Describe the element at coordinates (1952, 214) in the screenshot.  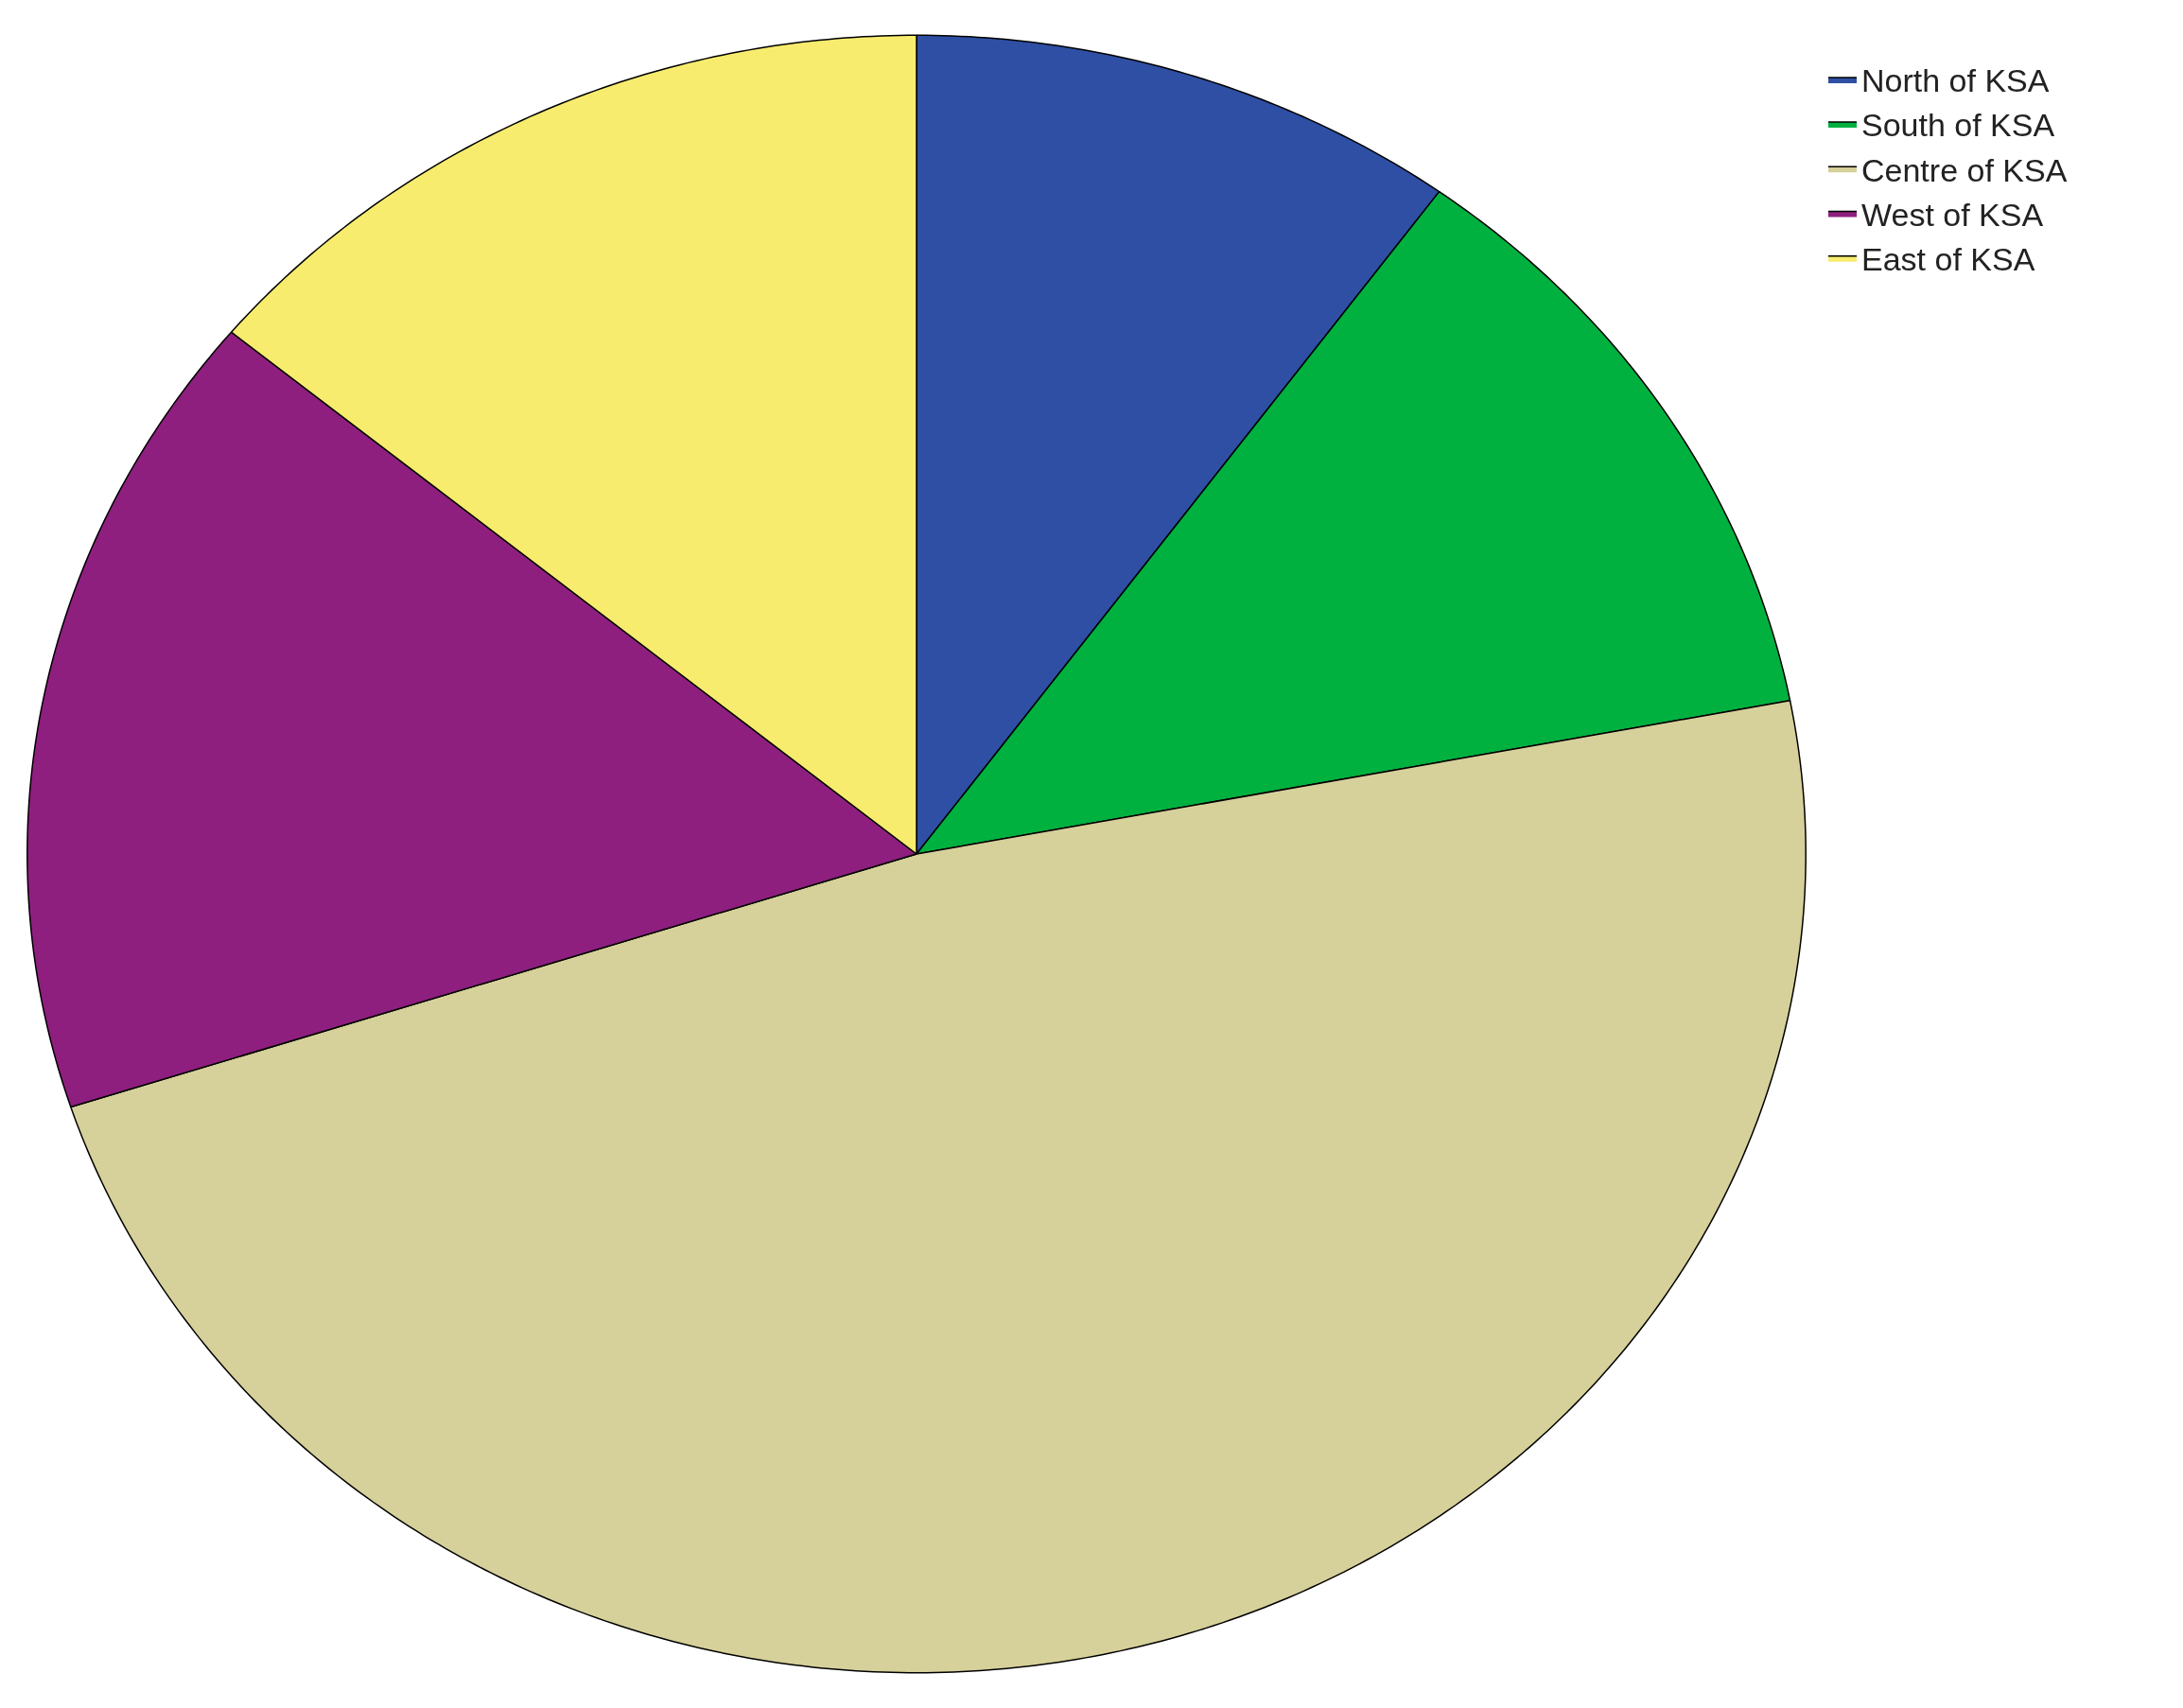
I see `legend-label: West of KSA` at that location.